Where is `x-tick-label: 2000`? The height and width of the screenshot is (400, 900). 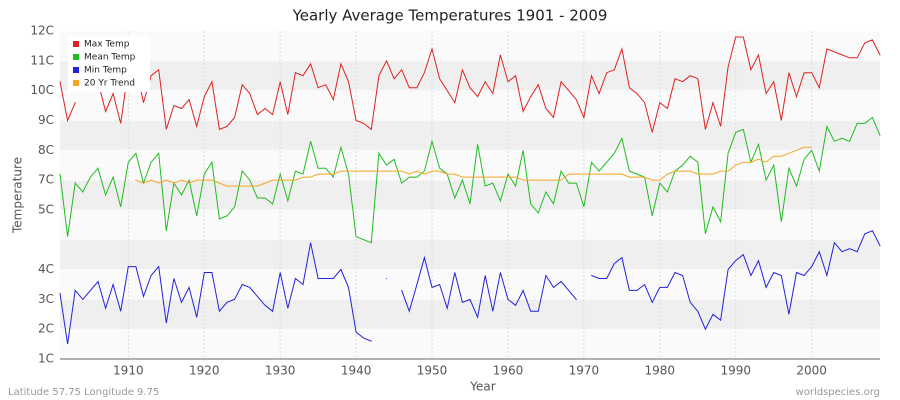 x-tick-label: 2000 is located at coordinates (811, 371).